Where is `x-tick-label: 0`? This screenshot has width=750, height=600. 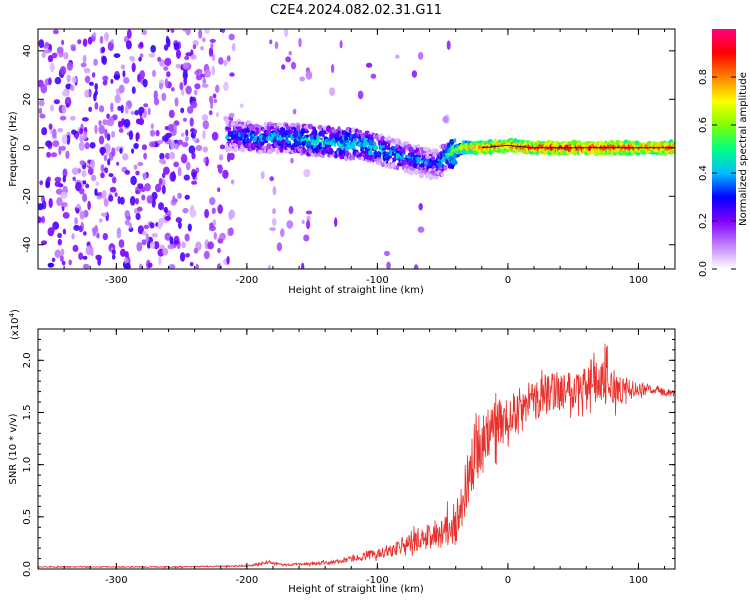
x-tick-label: 0 is located at coordinates (508, 280).